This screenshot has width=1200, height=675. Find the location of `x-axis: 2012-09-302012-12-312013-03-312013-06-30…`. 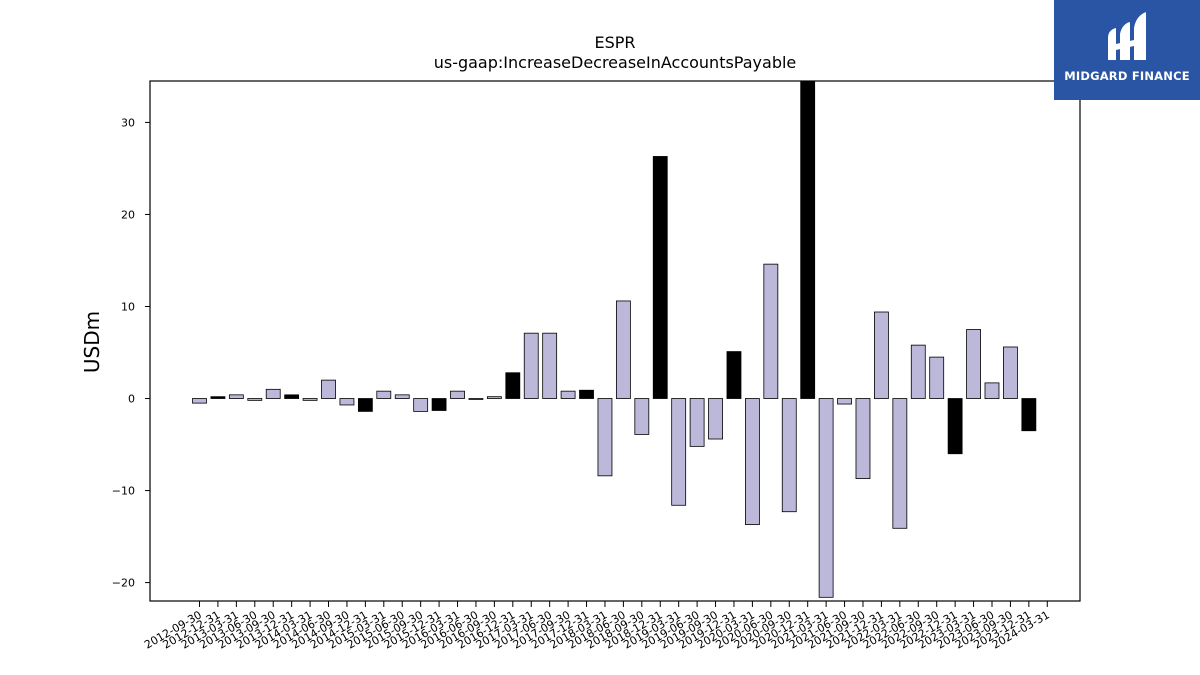

x-axis: 2012-09-302012-12-312013-03-312013-06-30… is located at coordinates (597, 626).